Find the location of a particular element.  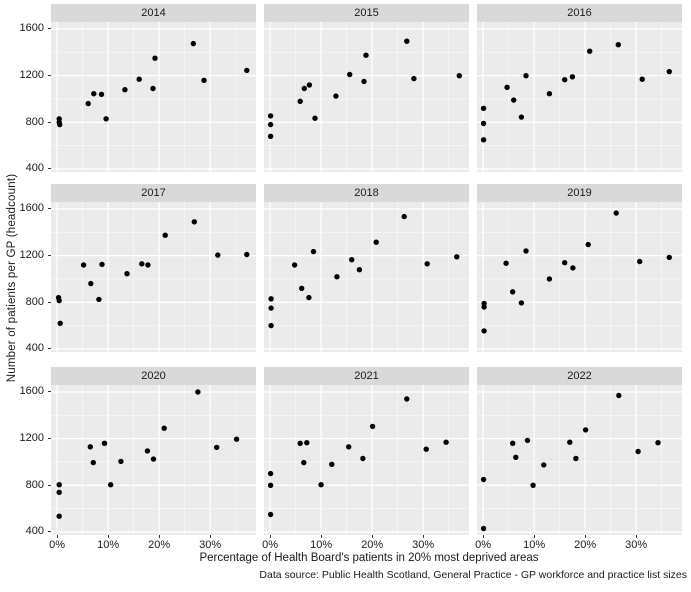

facet-strip-label: 2020 is located at coordinates (153, 376).